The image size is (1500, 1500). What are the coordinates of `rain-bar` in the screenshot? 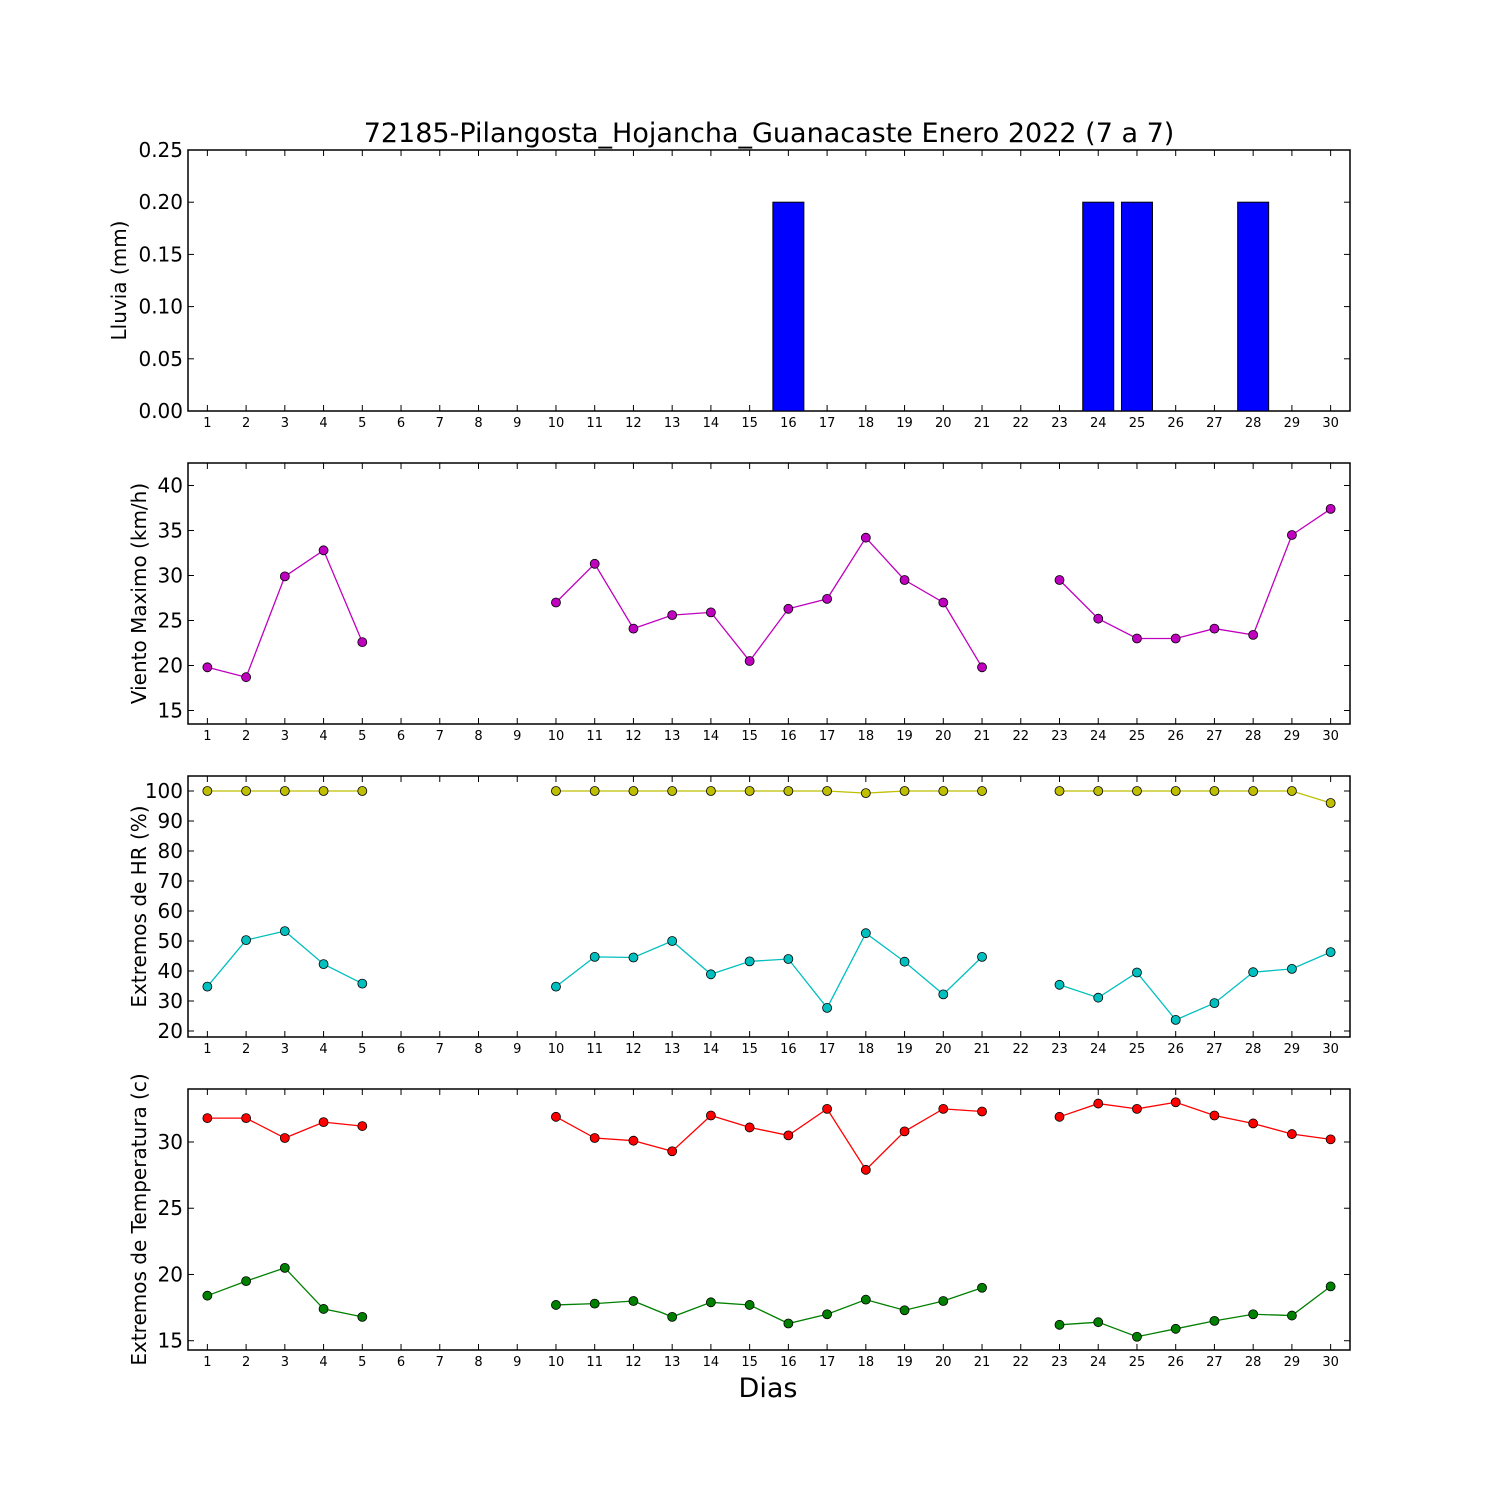 It's located at (788, 306).